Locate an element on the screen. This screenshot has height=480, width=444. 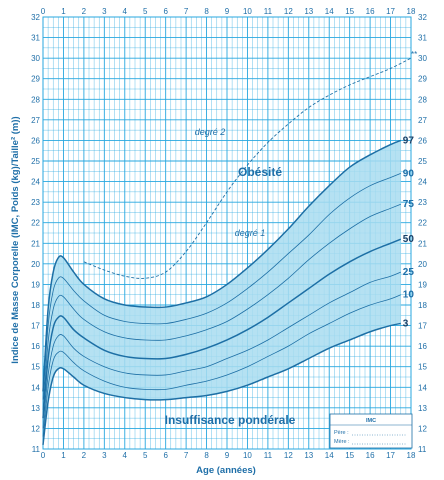
y-tick-label-right: 21 is located at coordinates (422, 243).